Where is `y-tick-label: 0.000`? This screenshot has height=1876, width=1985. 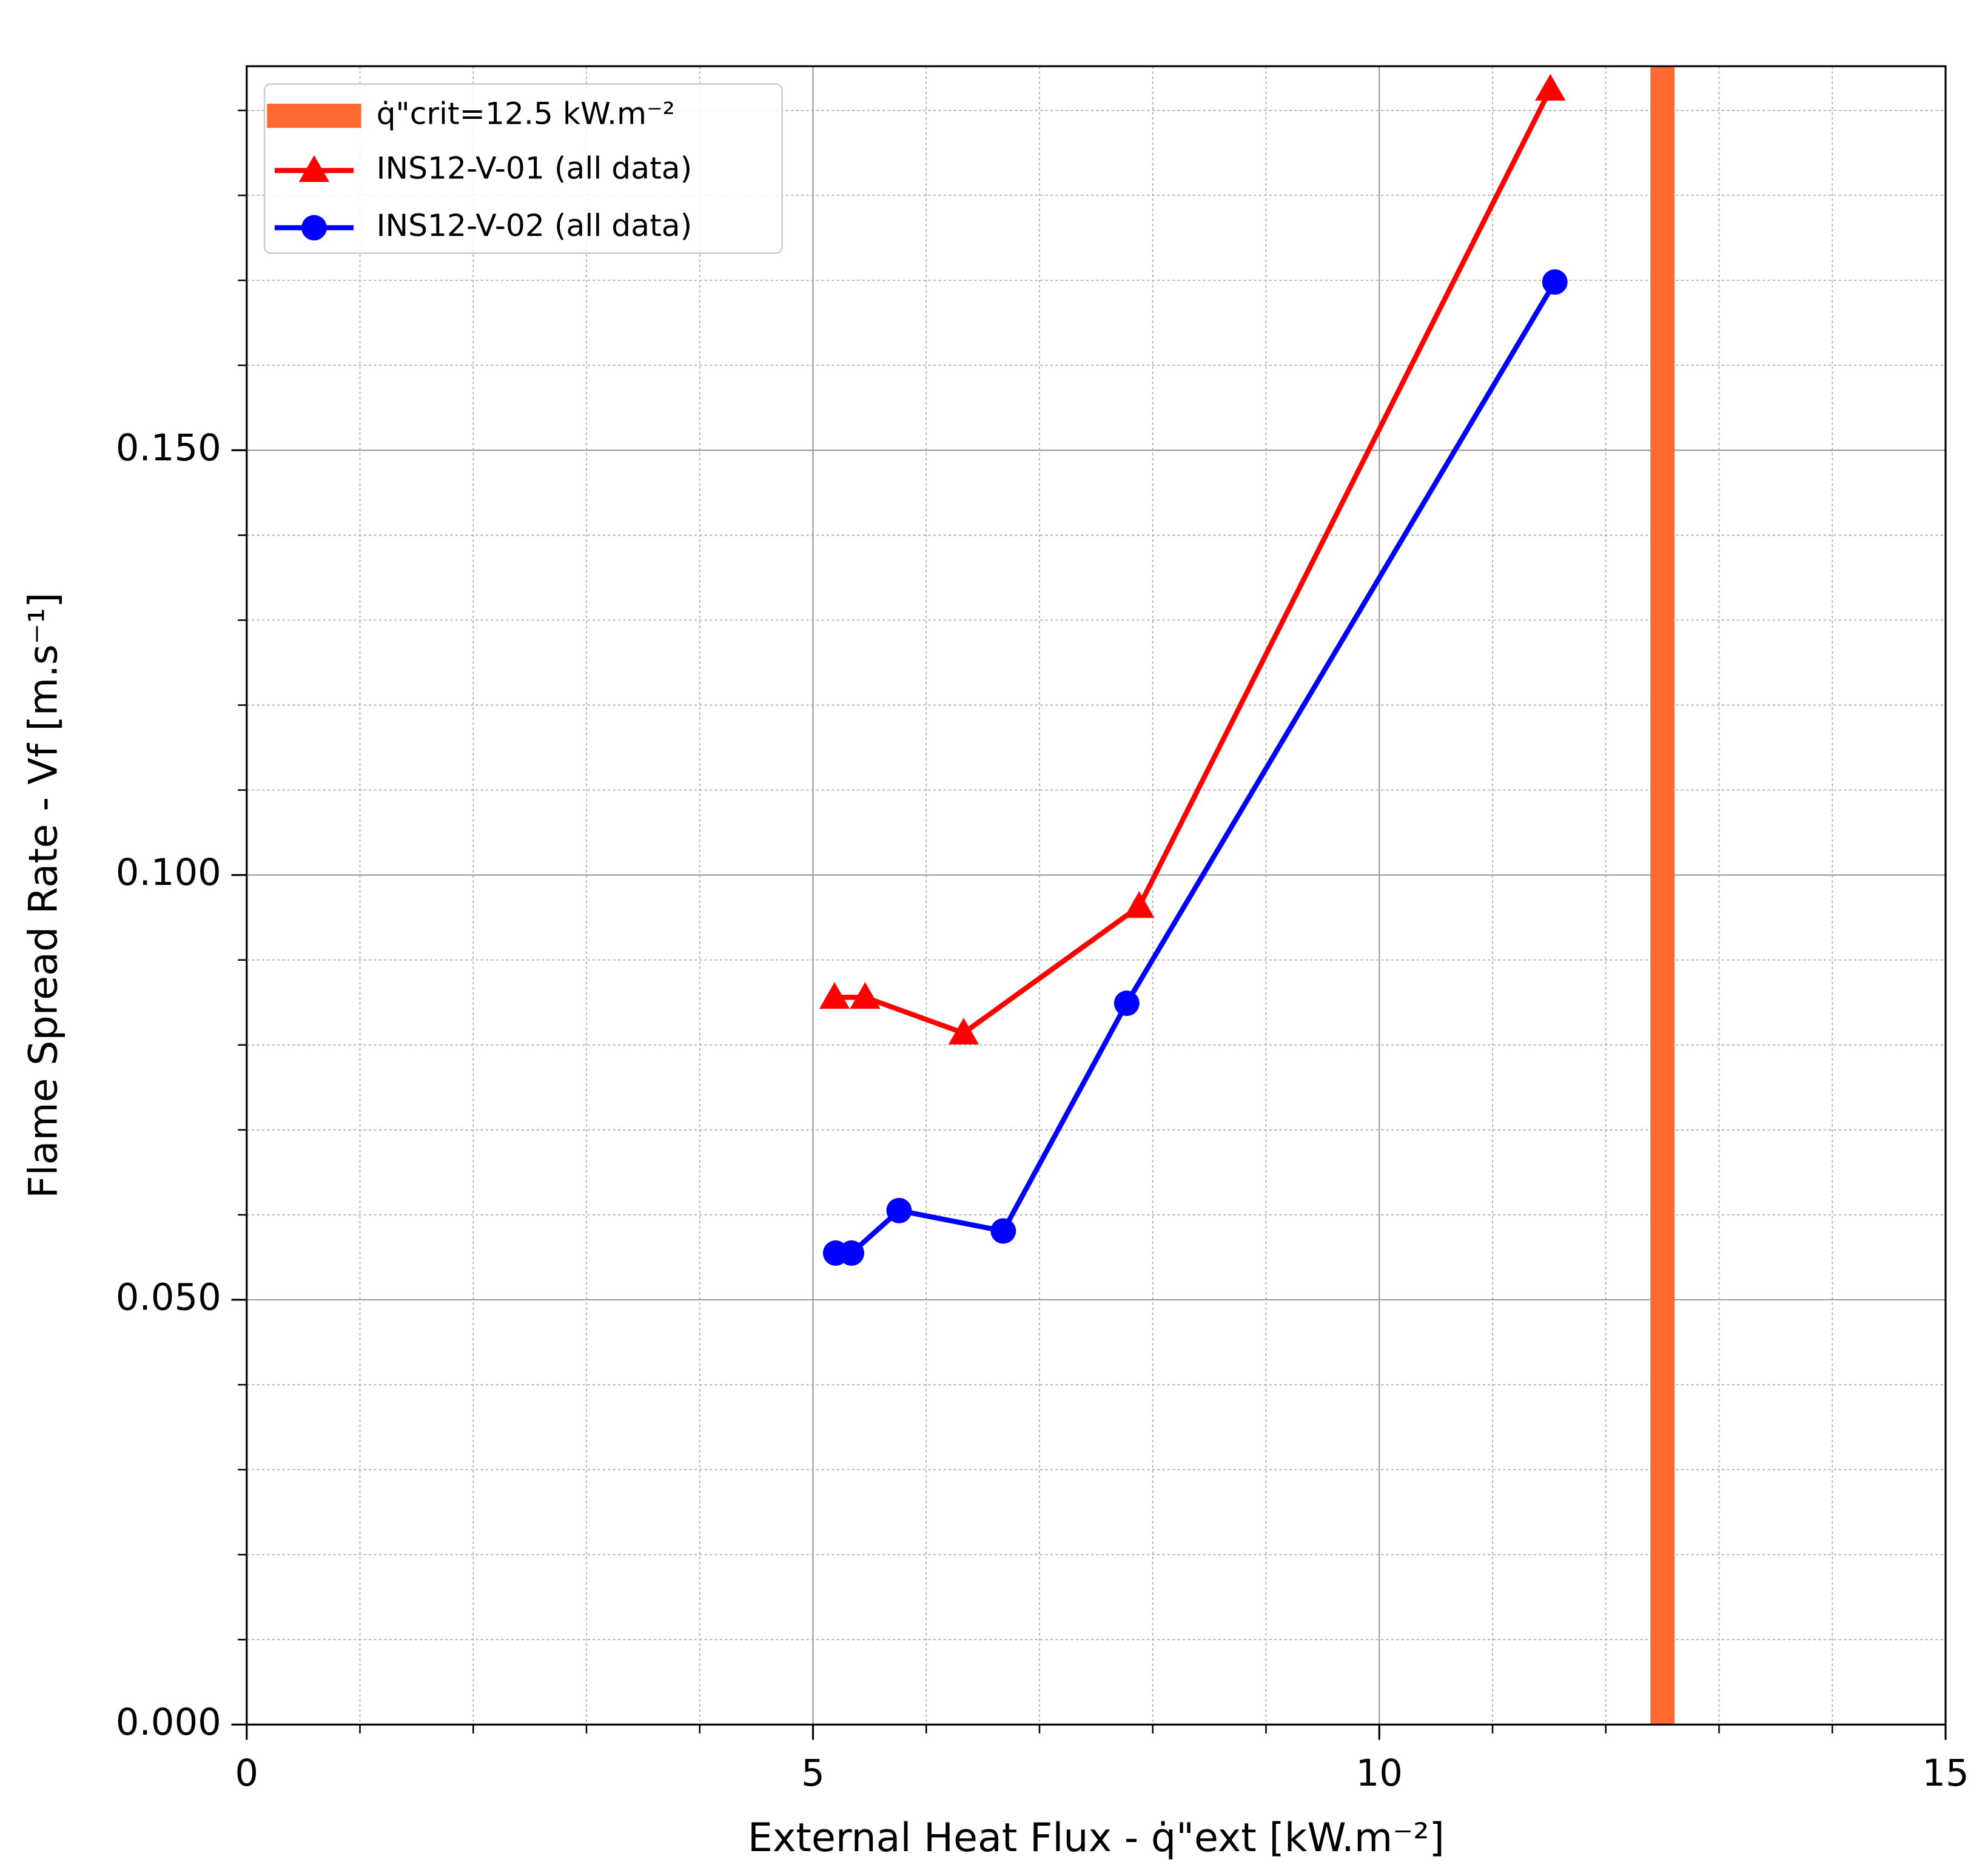
y-tick-label: 0.000 is located at coordinates (168, 1722).